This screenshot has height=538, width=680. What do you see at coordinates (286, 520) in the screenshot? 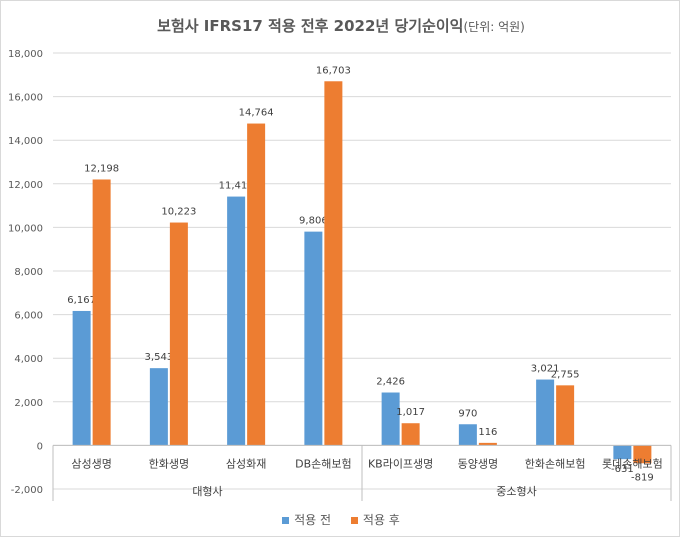
I see `legend-swatch-before` at bounding box center [286, 520].